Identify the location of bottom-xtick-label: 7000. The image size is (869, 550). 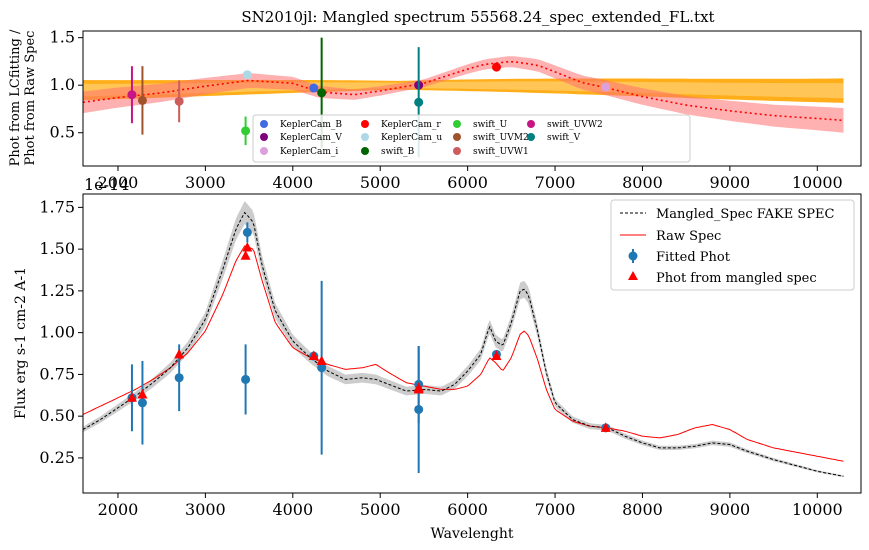
(555, 509).